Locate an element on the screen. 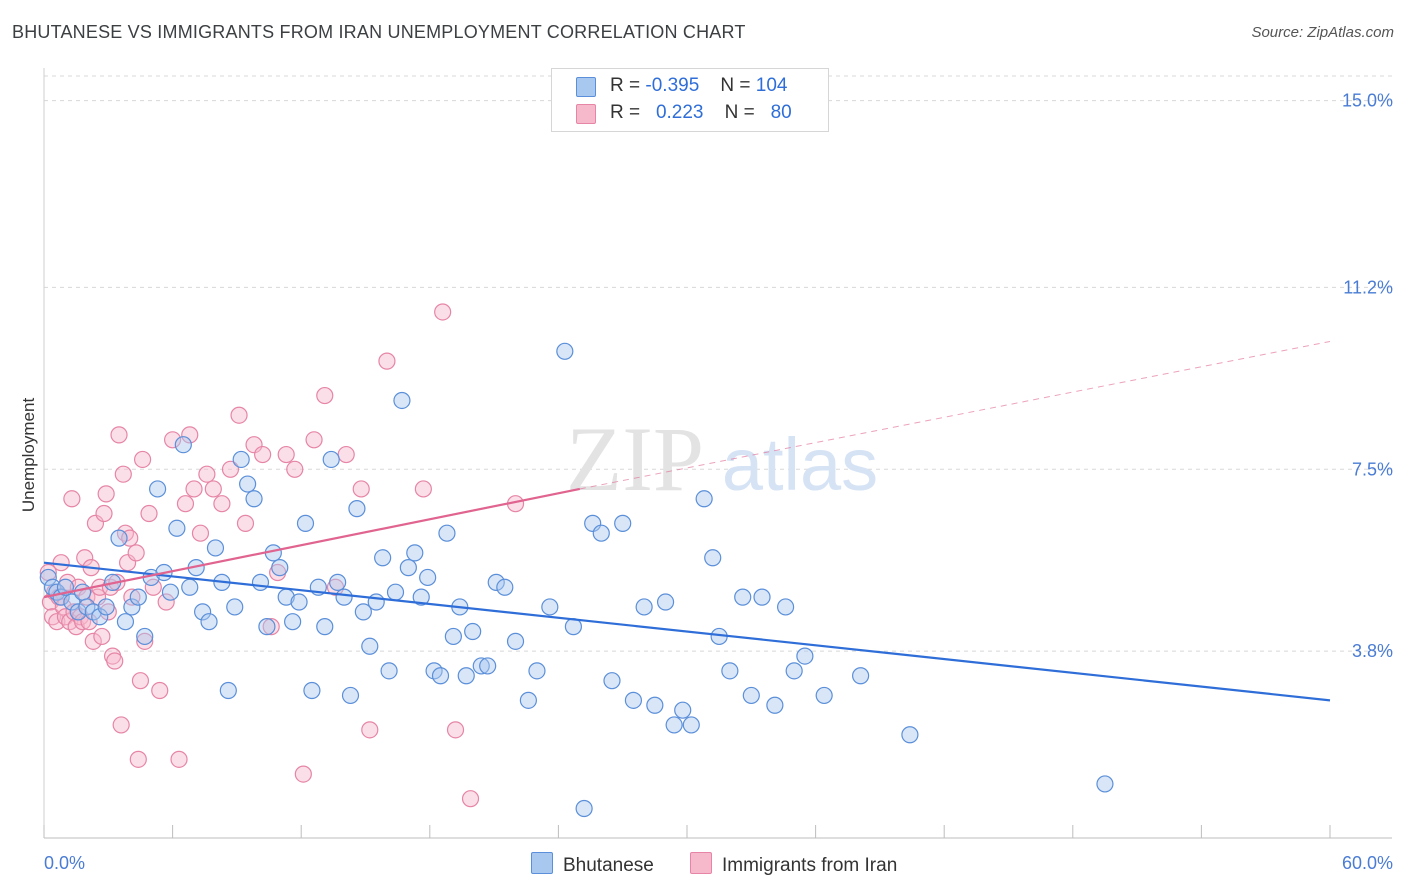 This screenshot has width=1406, height=892. legend-swatch-iran is located at coordinates (586, 114).